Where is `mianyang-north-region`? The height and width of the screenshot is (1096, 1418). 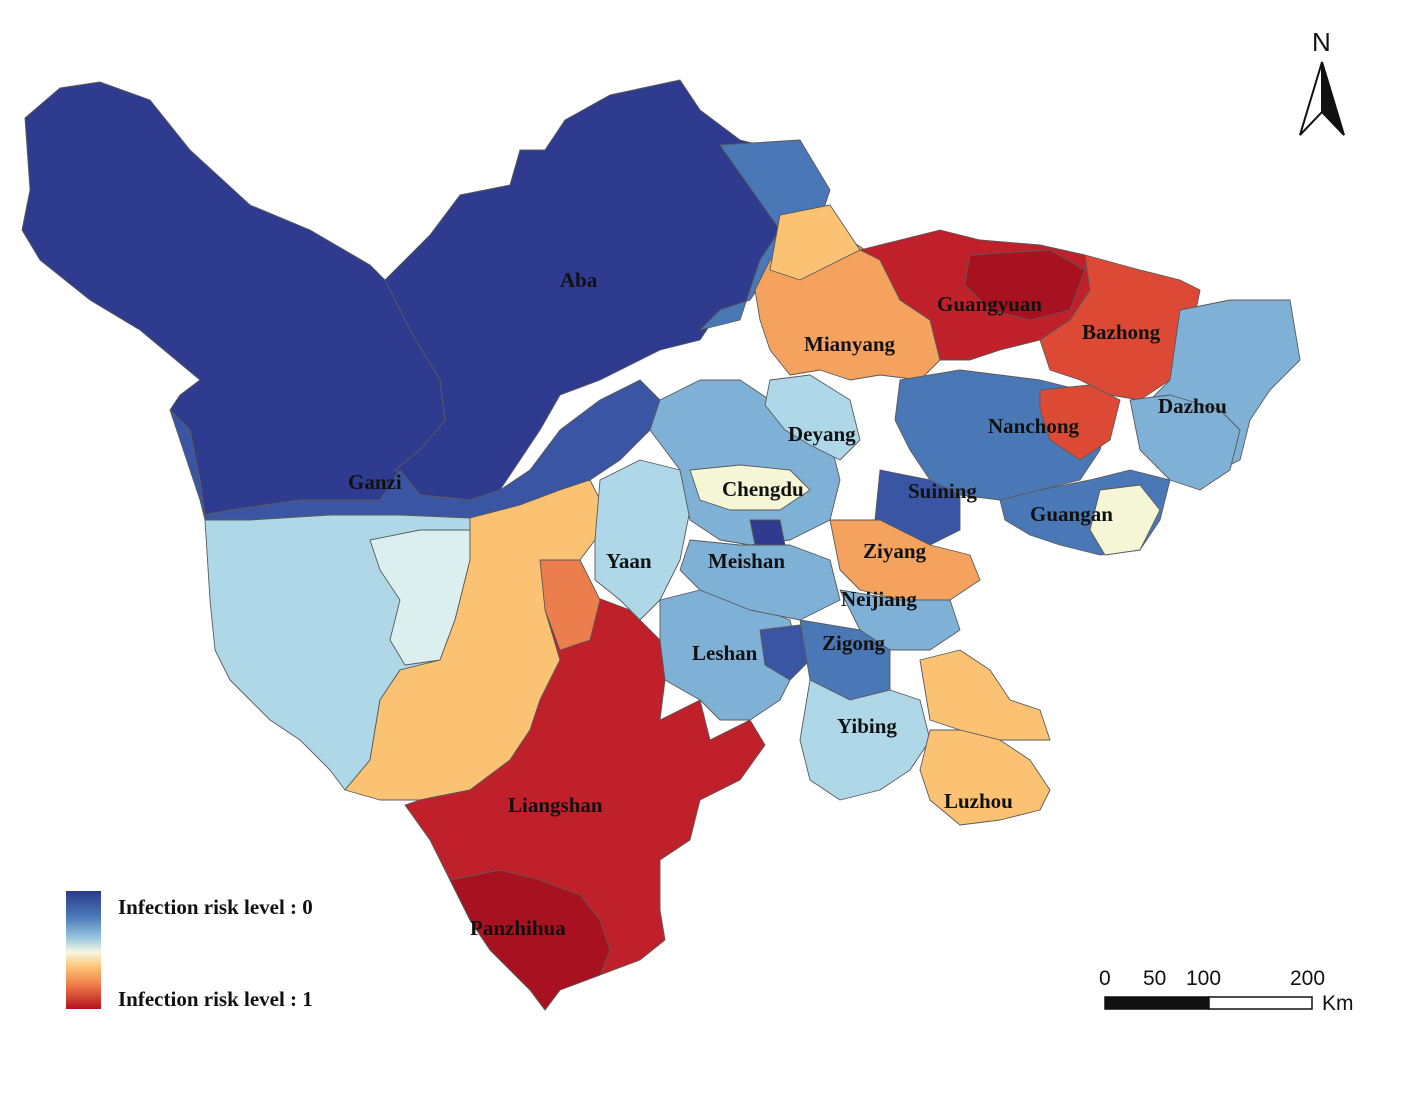
mianyang-north-region is located at coordinates (815, 242).